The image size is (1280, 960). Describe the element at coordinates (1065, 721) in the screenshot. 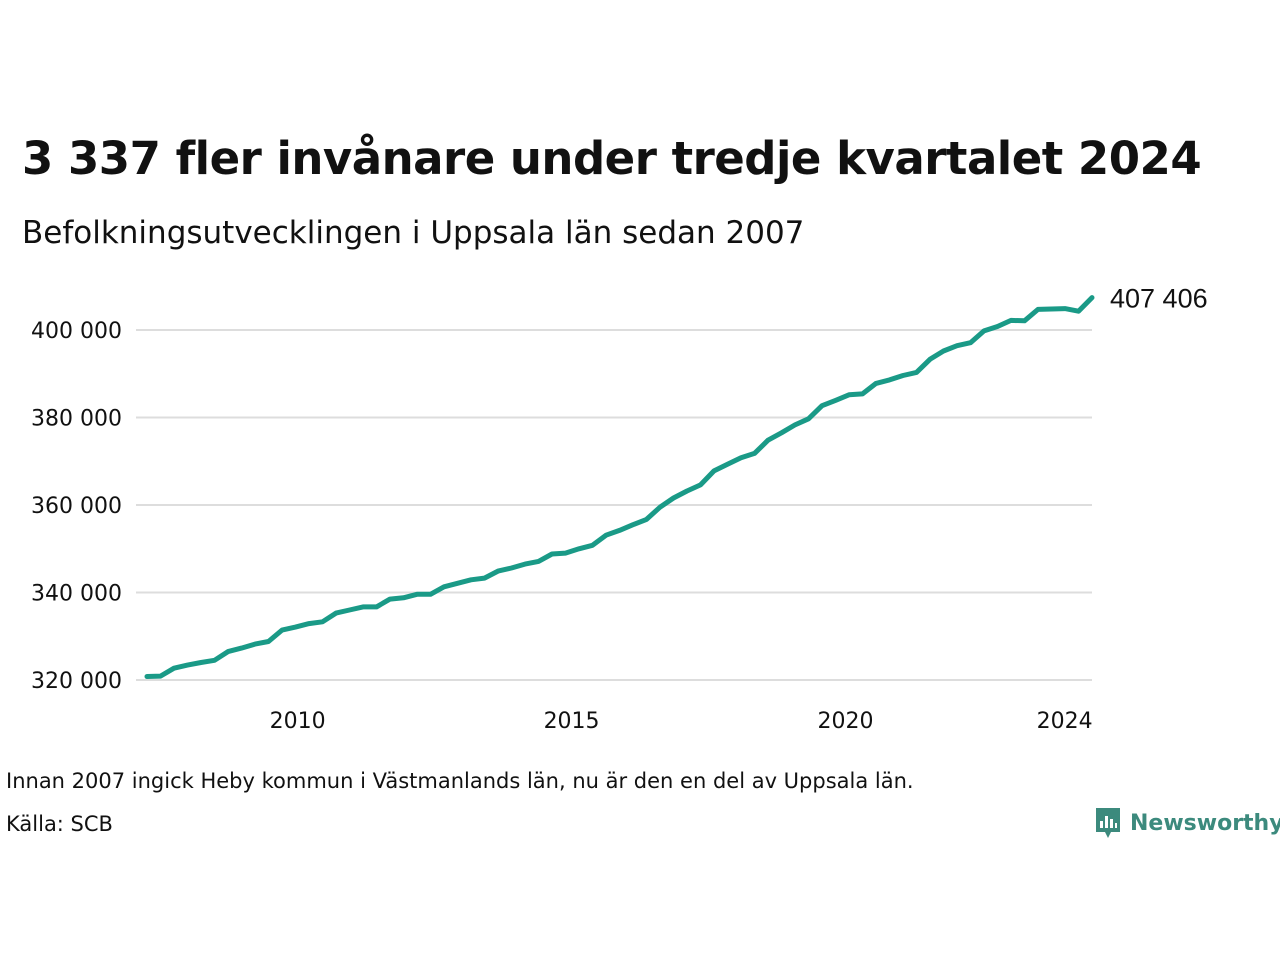

I see `x-tick-label: 2024` at that location.